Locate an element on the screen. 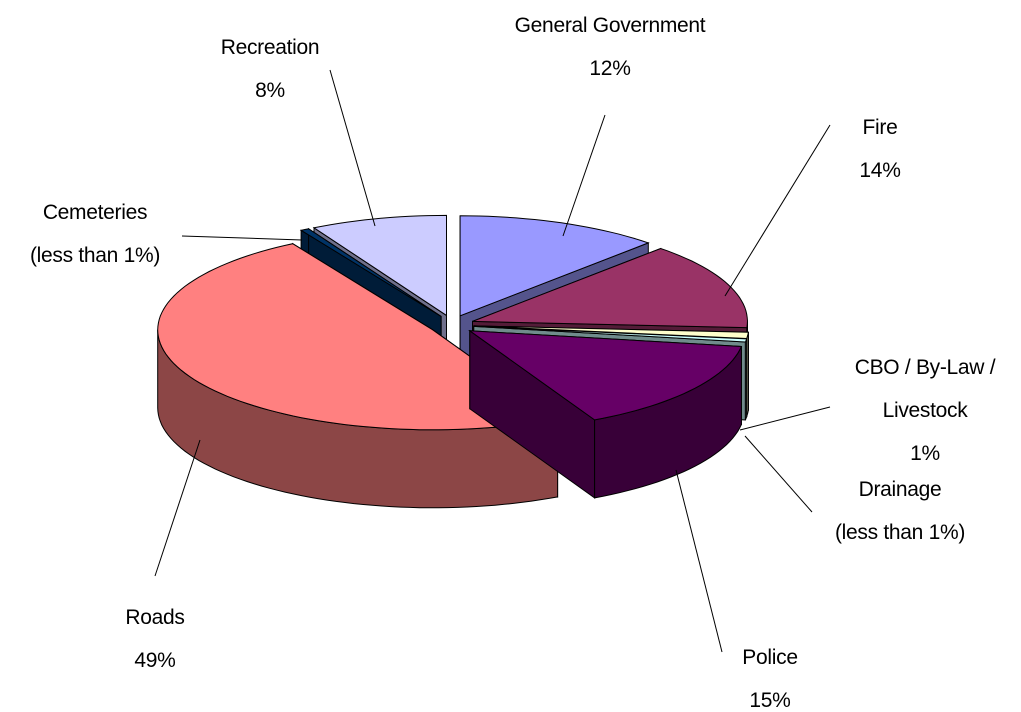 This screenshot has height=712, width=1021. data-label: Drainage (less than 1%) is located at coordinates (900, 511).